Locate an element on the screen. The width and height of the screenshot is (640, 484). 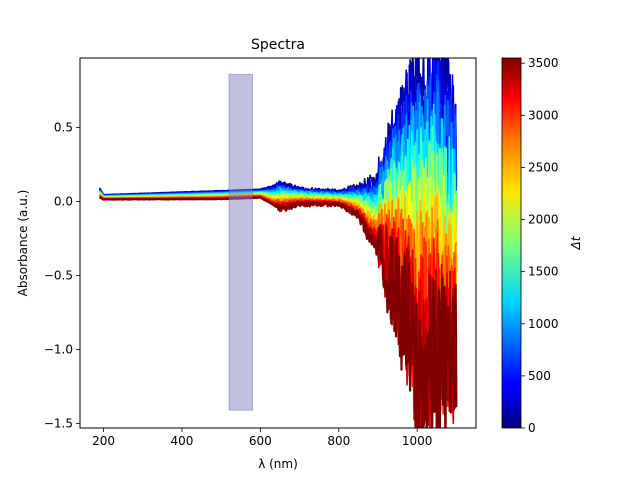
colorbar-ticks: 0 500 1000 1500 2000 2500 3000 3500 is located at coordinates (540, 245).